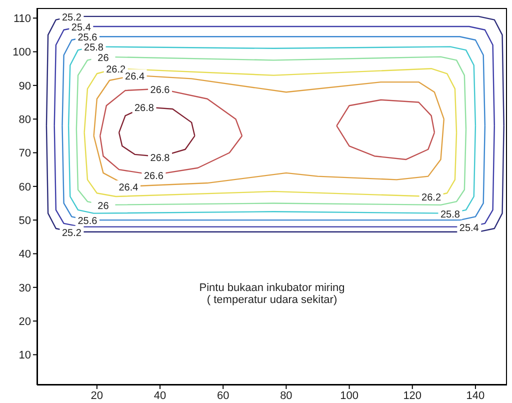  Describe the element at coordinates (24, 254) in the screenshot. I see `y-tick-label: 40` at that location.